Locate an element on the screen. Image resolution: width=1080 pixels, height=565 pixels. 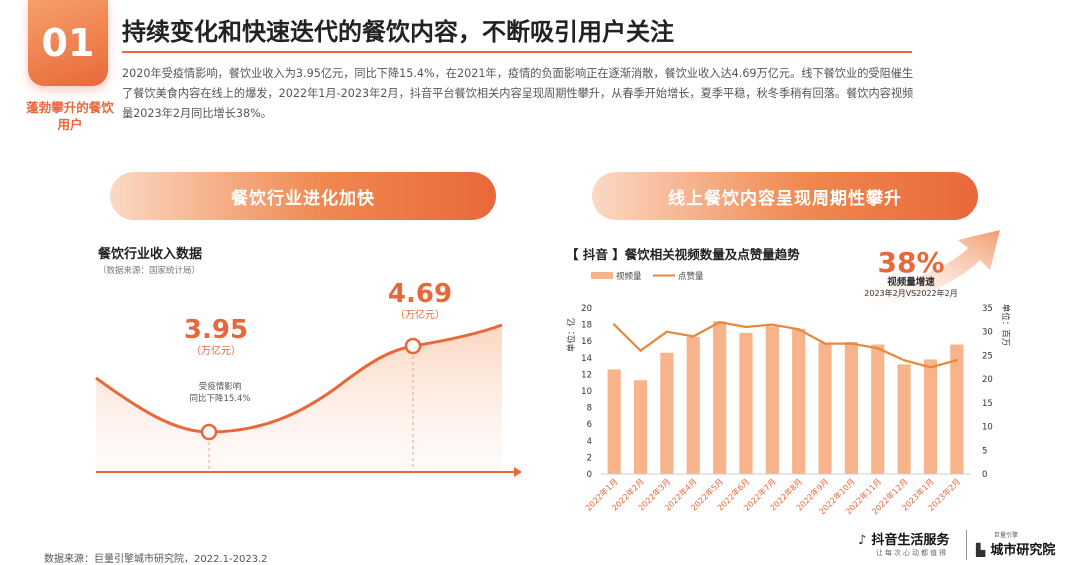
y-right-tick: 10 is located at coordinates (987, 428).